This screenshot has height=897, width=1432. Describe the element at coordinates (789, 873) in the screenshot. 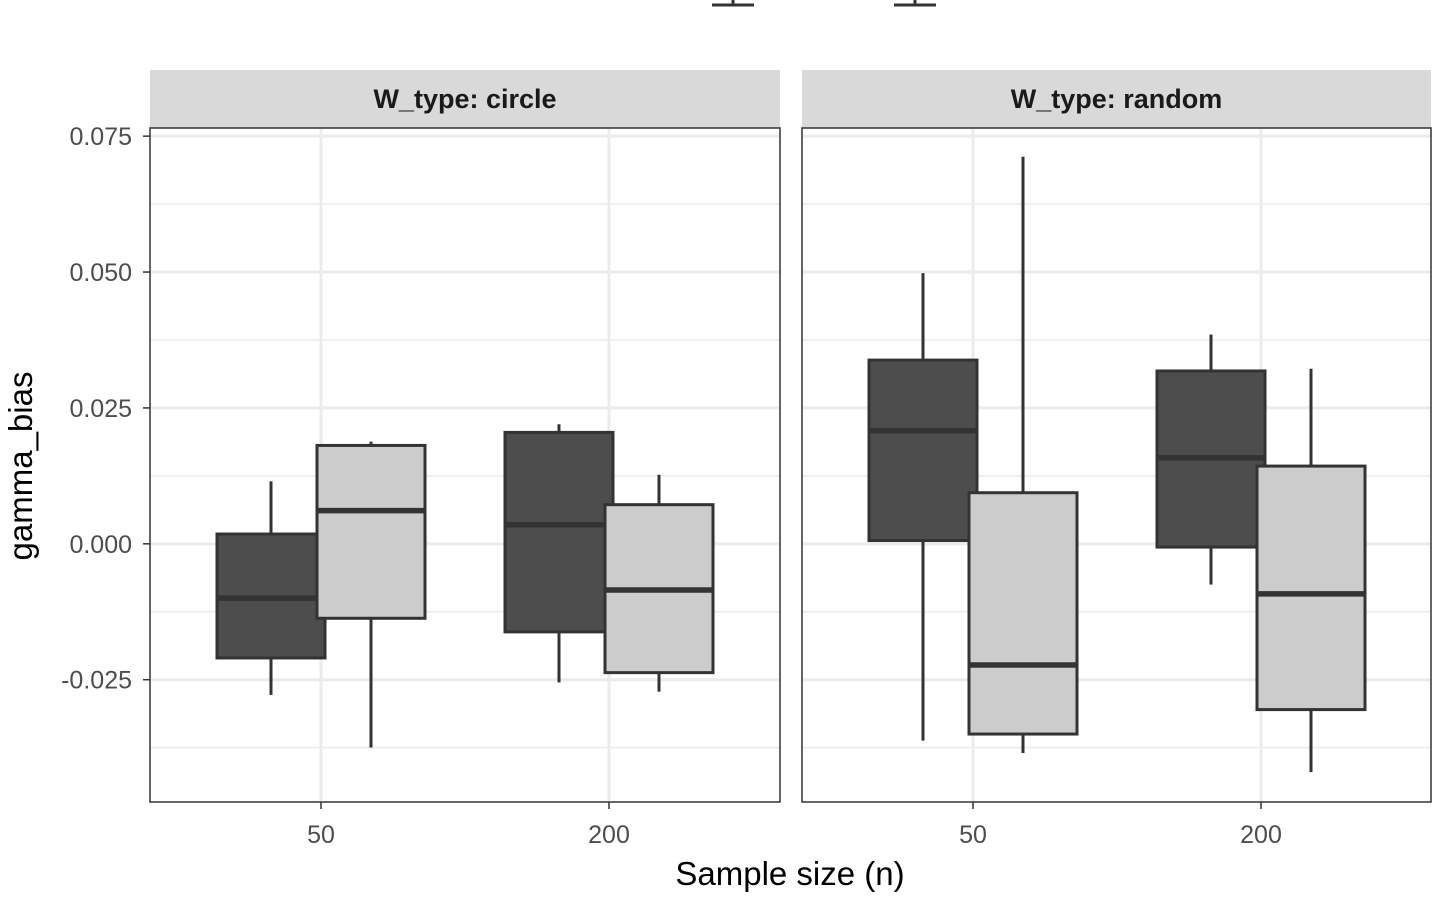

I see `x-axis-title: Sample size (n)` at that location.